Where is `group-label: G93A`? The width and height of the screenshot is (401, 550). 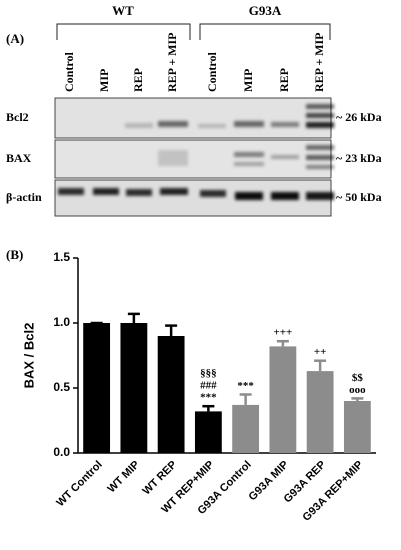
group-label: G93A is located at coordinates (265, 10).